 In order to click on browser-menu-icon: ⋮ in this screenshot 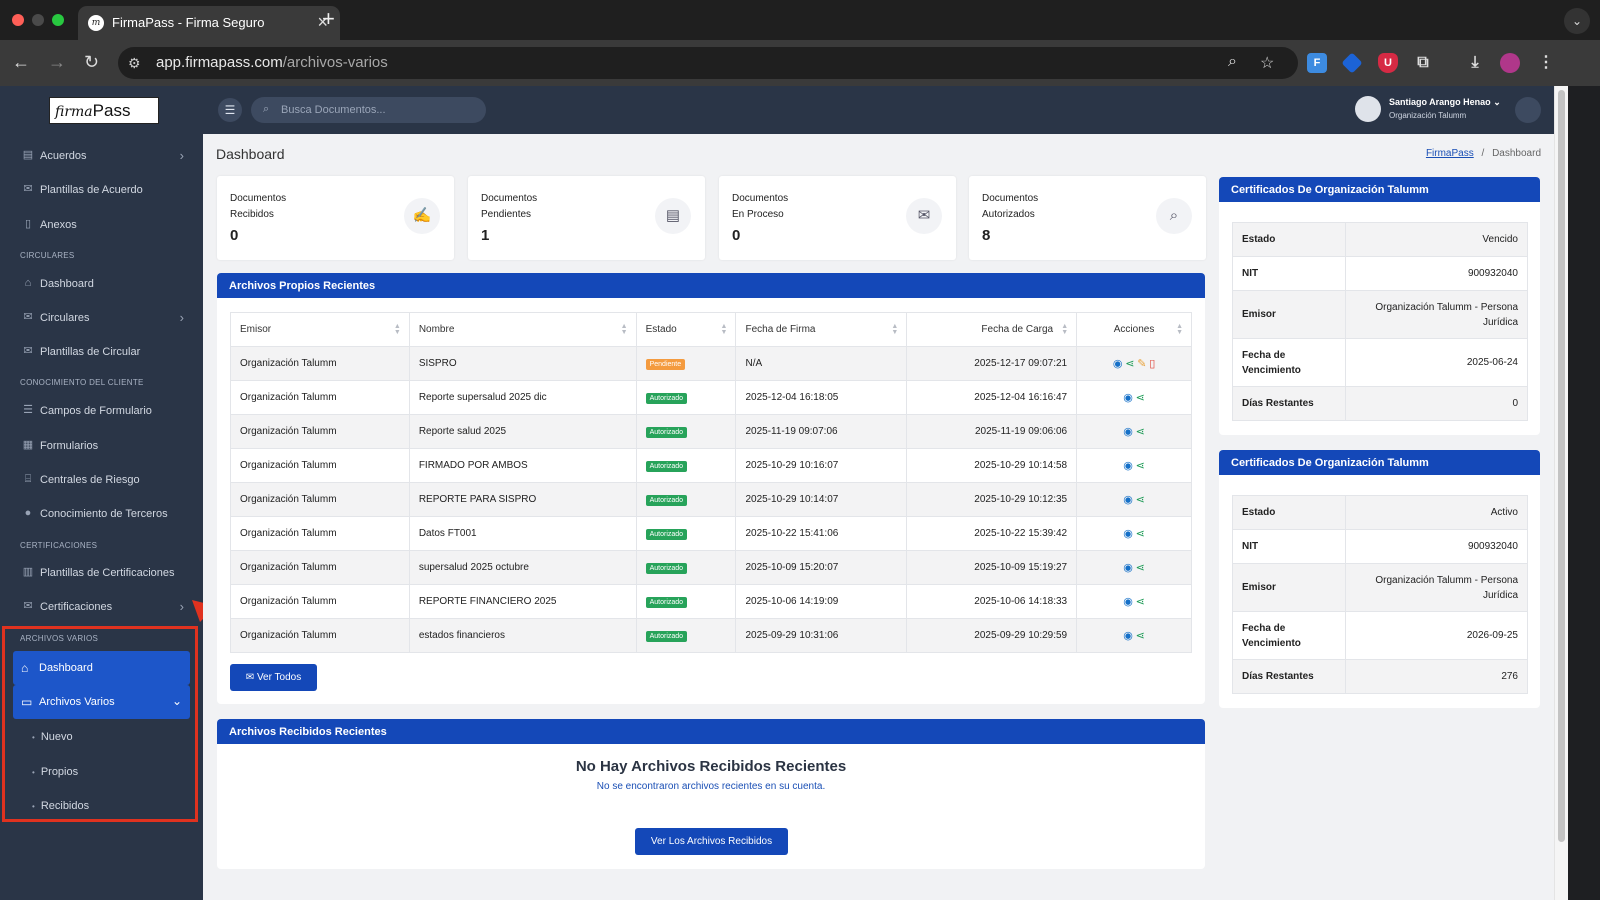, I will do `click(1546, 62)`.